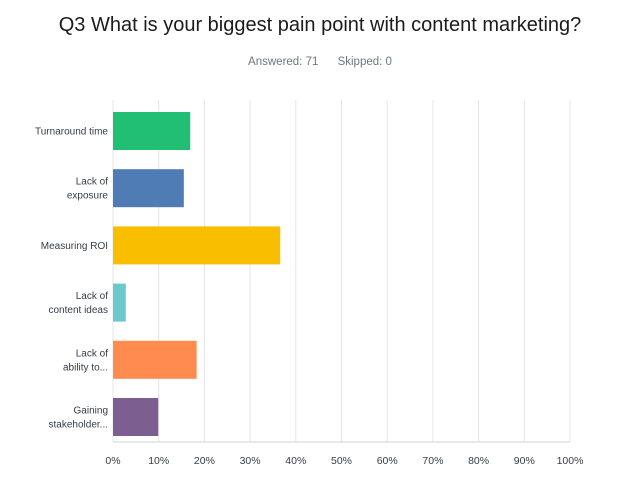 The width and height of the screenshot is (640, 480). Describe the element at coordinates (320, 62) in the screenshot. I see `response-stats: Answered: 71 Skipped: 0` at that location.